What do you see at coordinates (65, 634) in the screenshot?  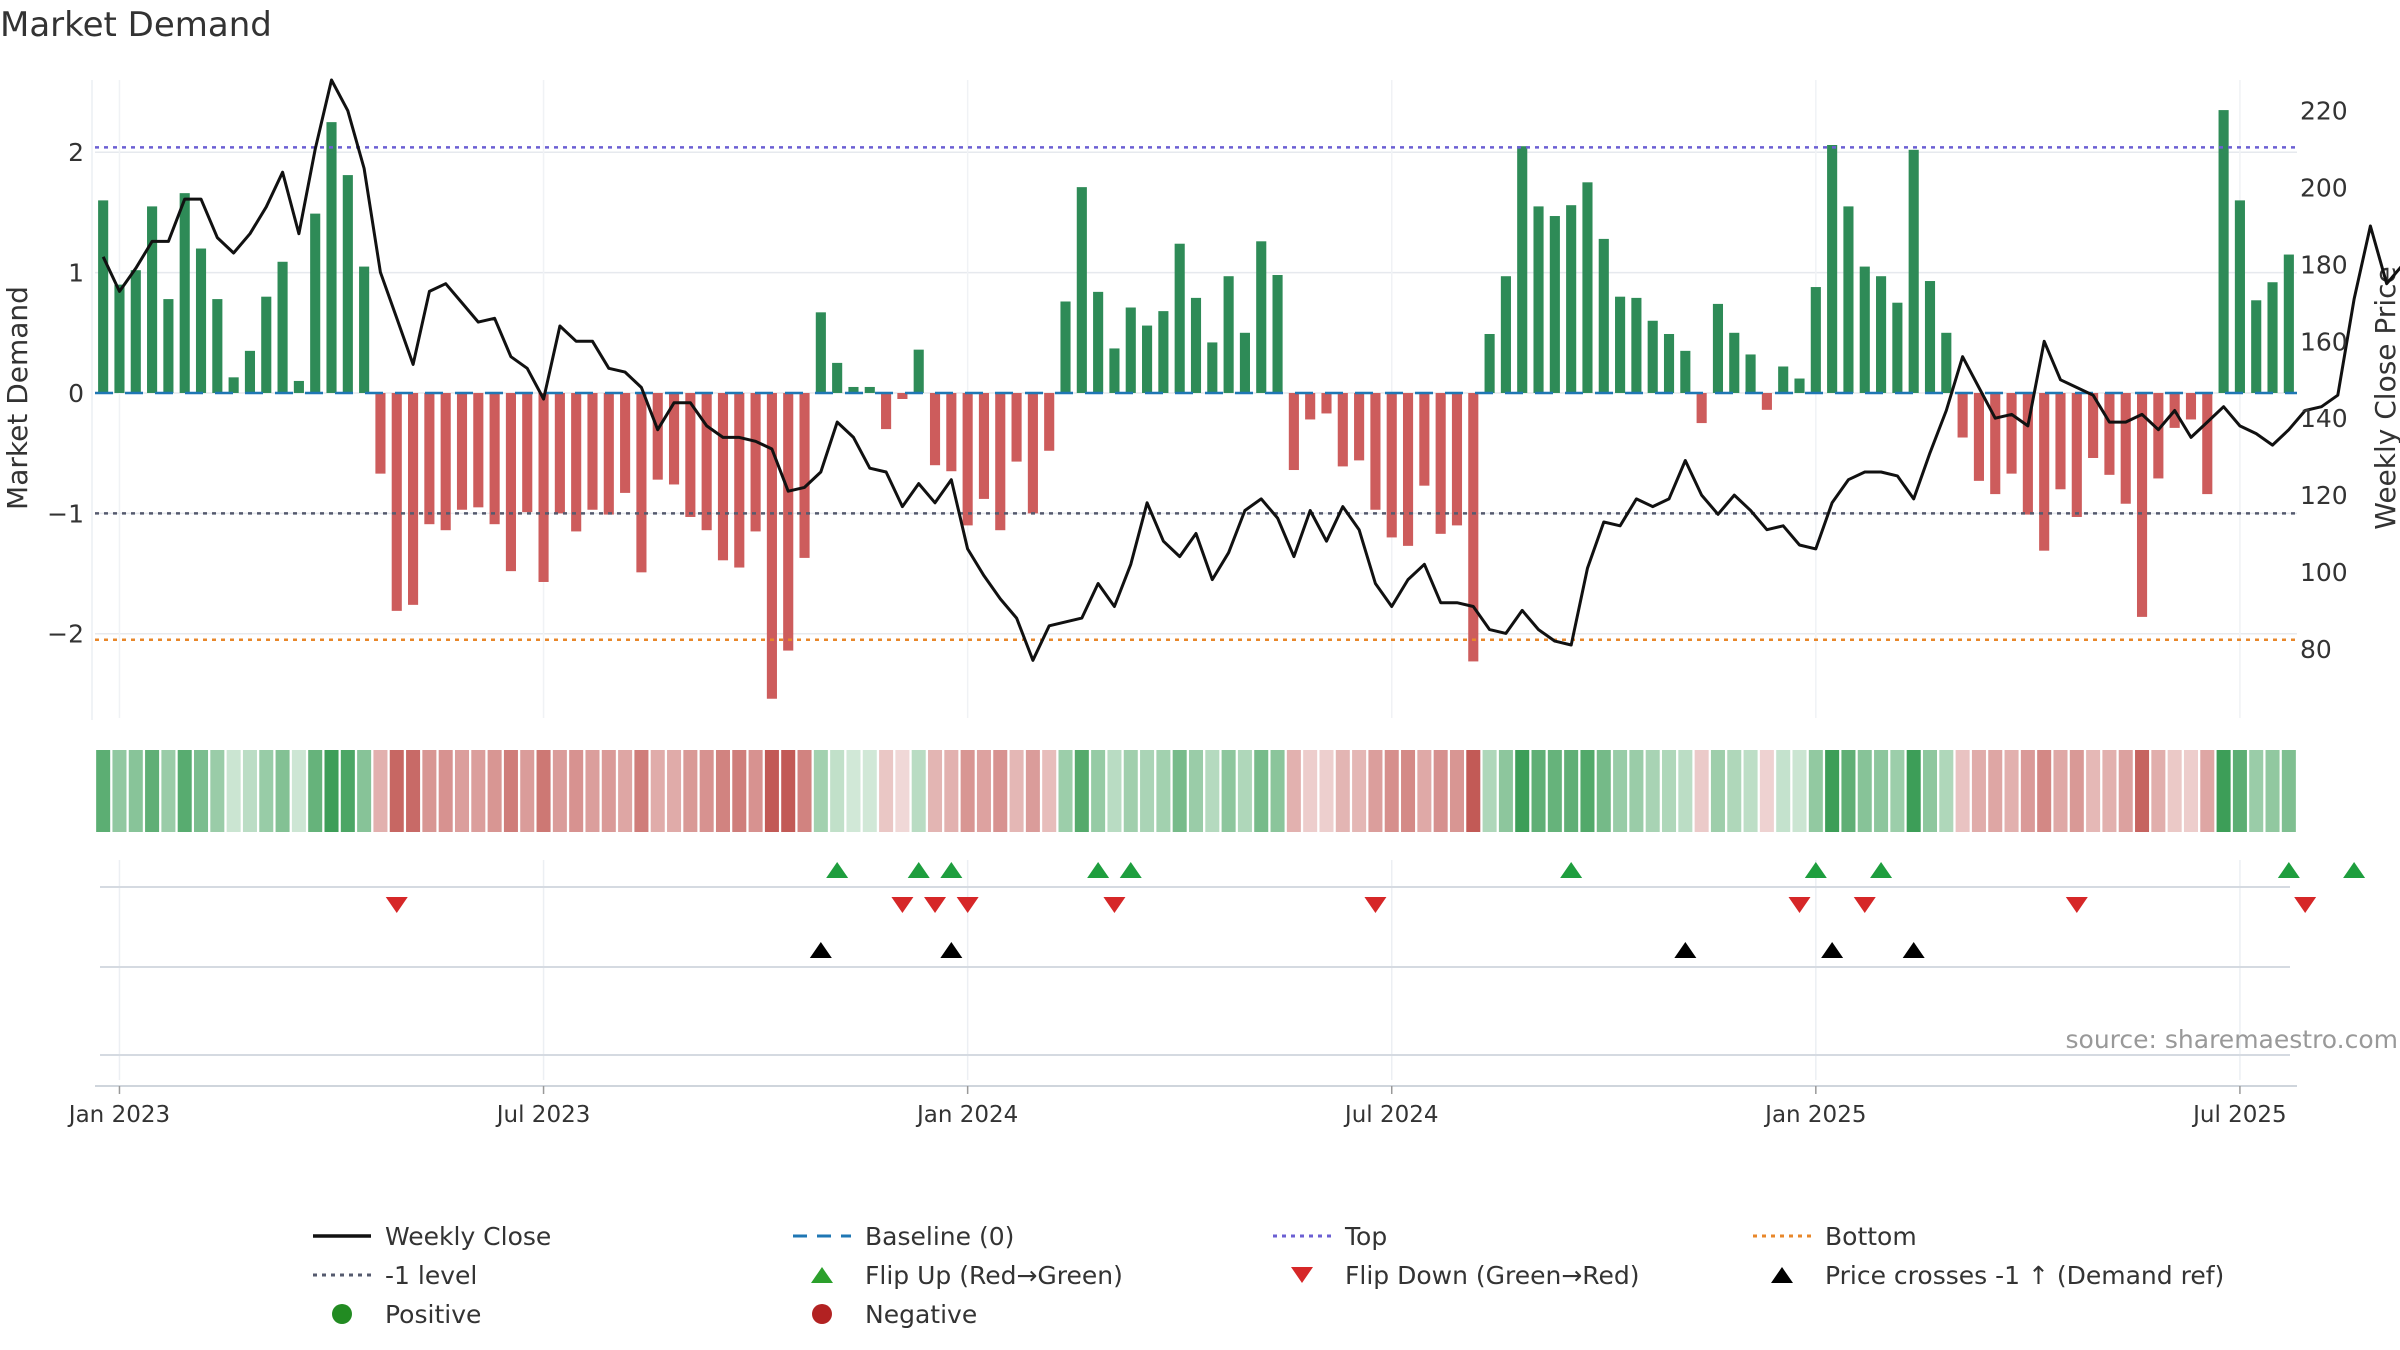 I see `y-tick-label-left: −2` at bounding box center [65, 634].